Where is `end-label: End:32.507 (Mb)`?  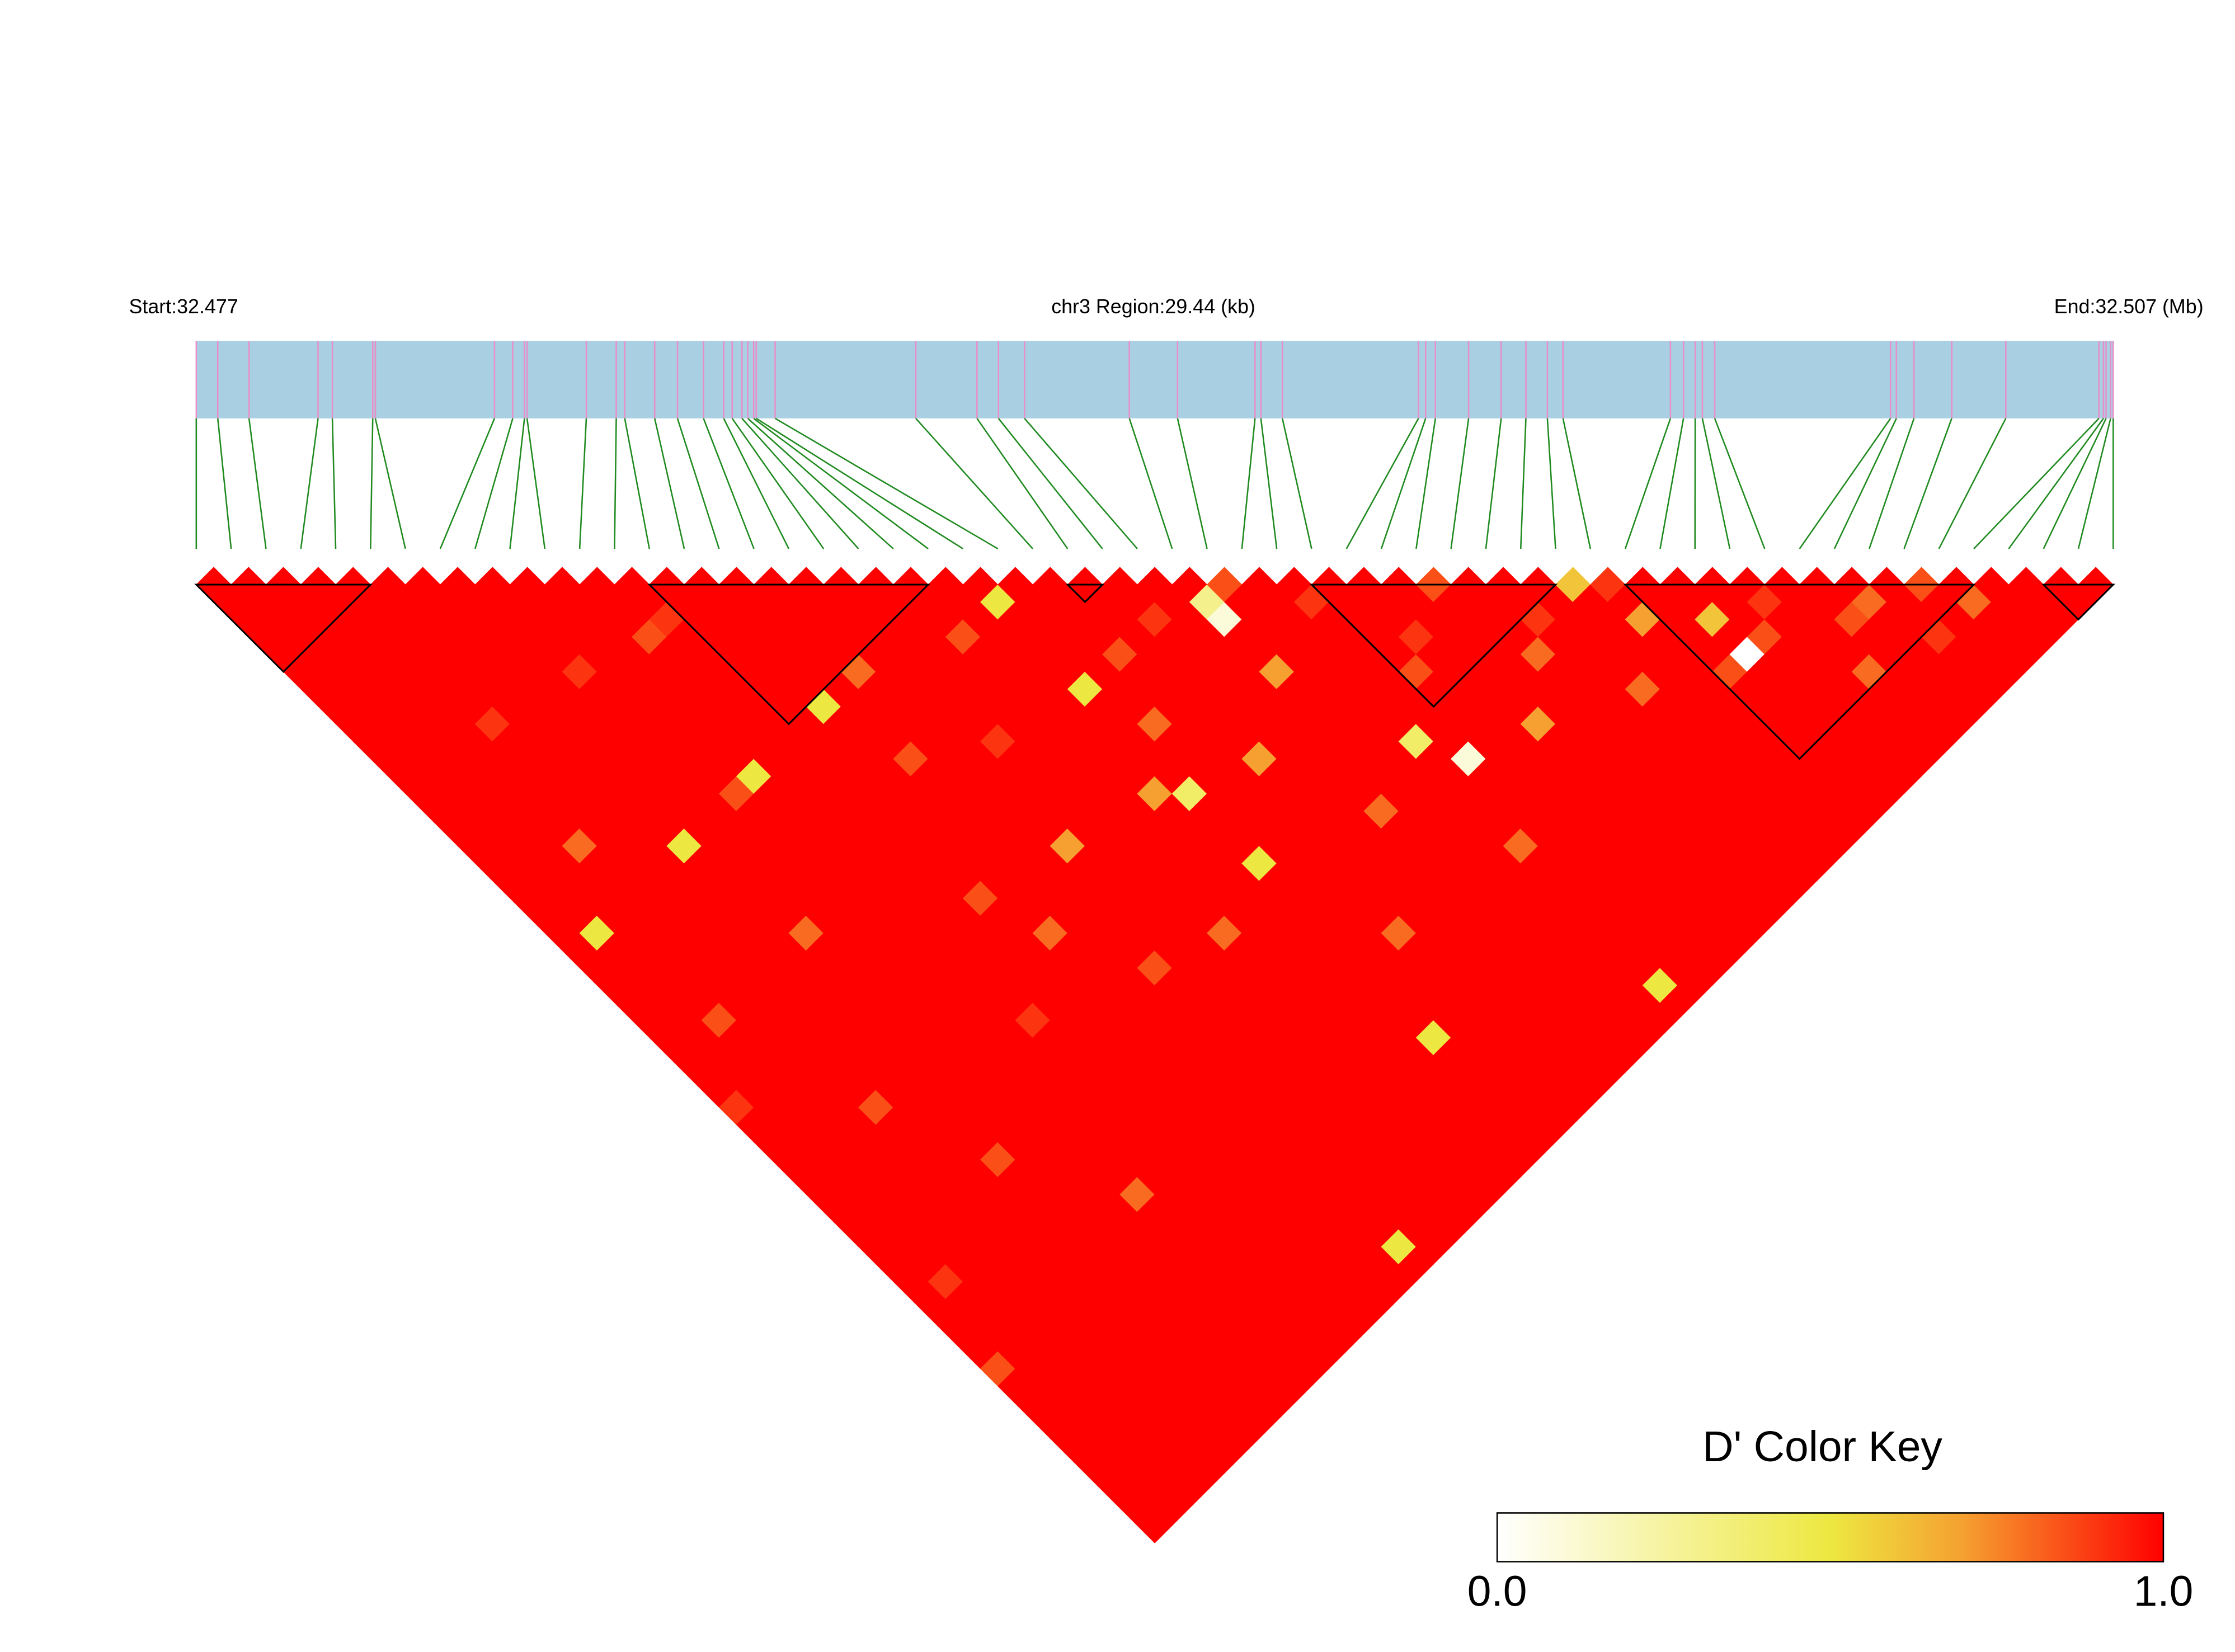 end-label: End:32.507 (Mb) is located at coordinates (2129, 306).